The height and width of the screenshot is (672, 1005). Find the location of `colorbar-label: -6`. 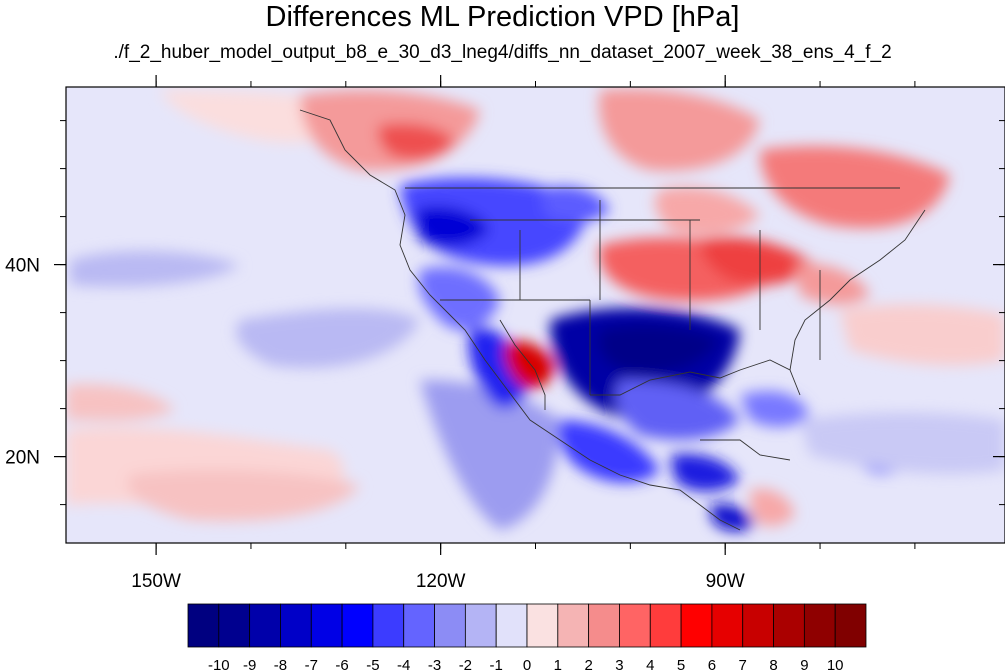

colorbar-label: -6 is located at coordinates (341, 664).